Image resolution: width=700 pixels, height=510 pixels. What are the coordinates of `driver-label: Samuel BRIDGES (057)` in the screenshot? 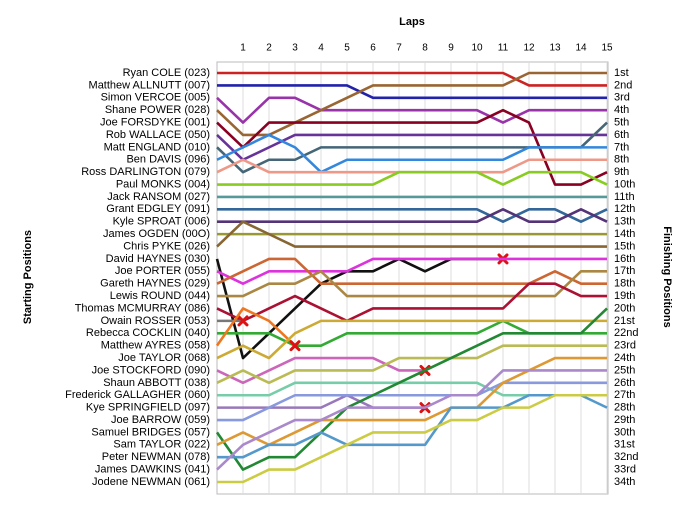 It's located at (150, 432).